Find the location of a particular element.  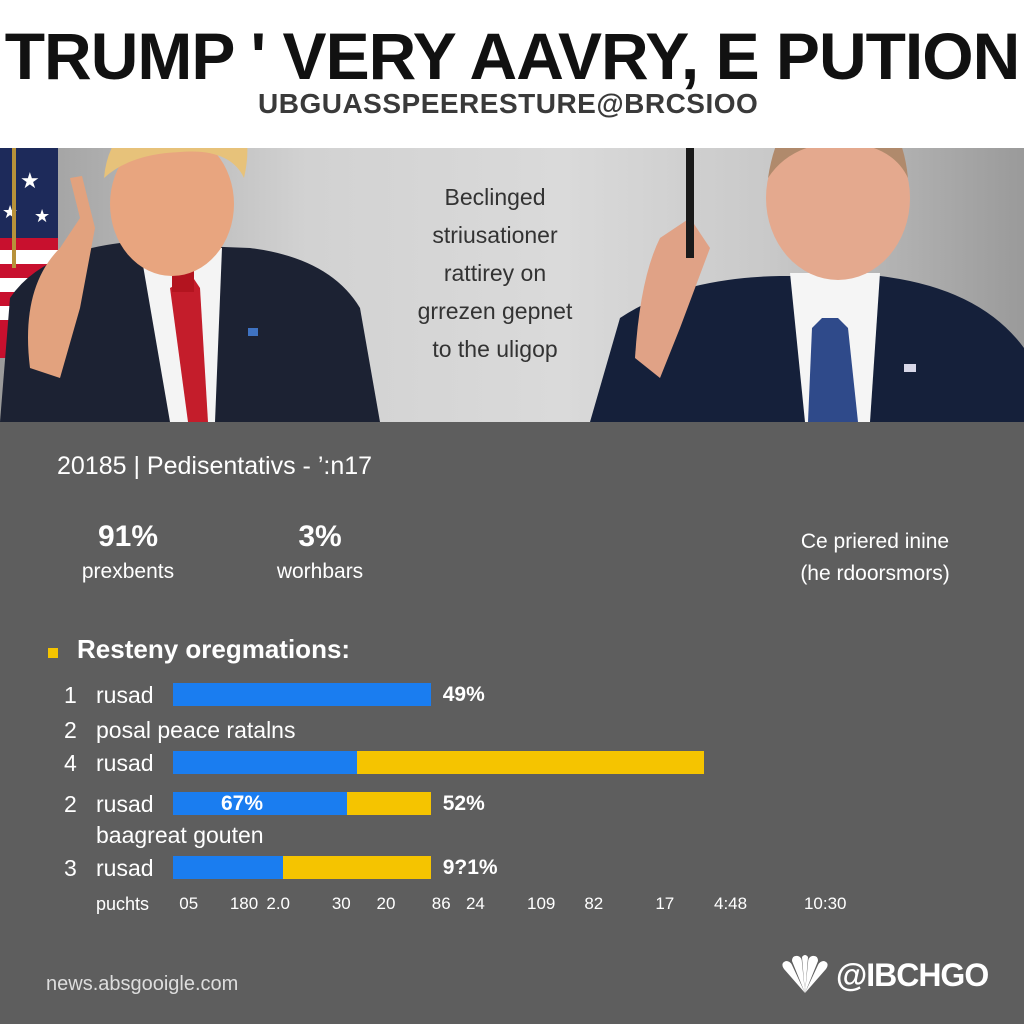

axis-tick-label: 30 is located at coordinates (341, 903).